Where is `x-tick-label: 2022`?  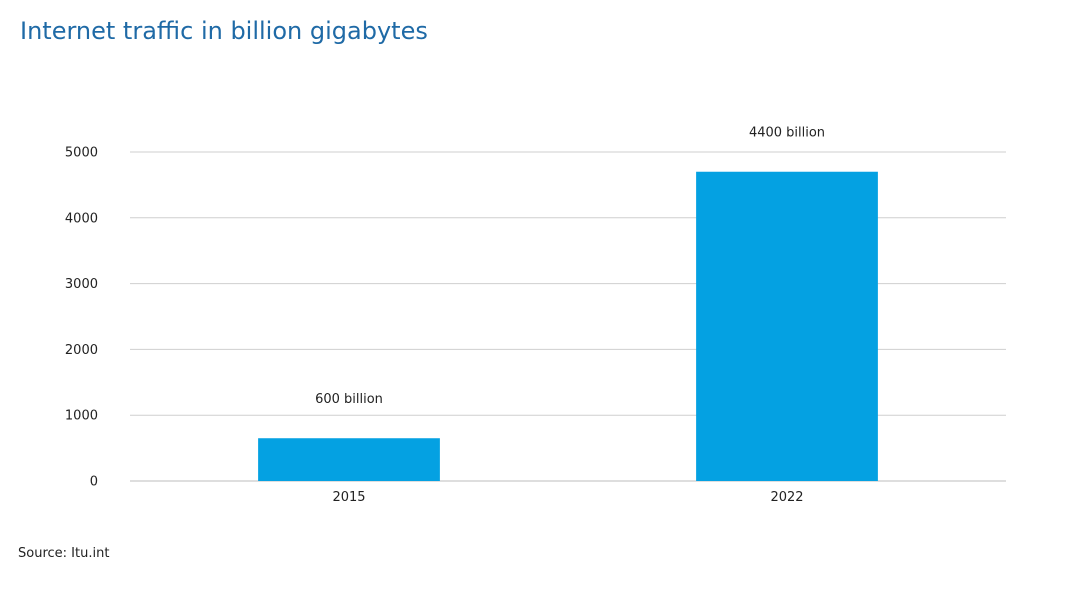 x-tick-label: 2022 is located at coordinates (786, 497).